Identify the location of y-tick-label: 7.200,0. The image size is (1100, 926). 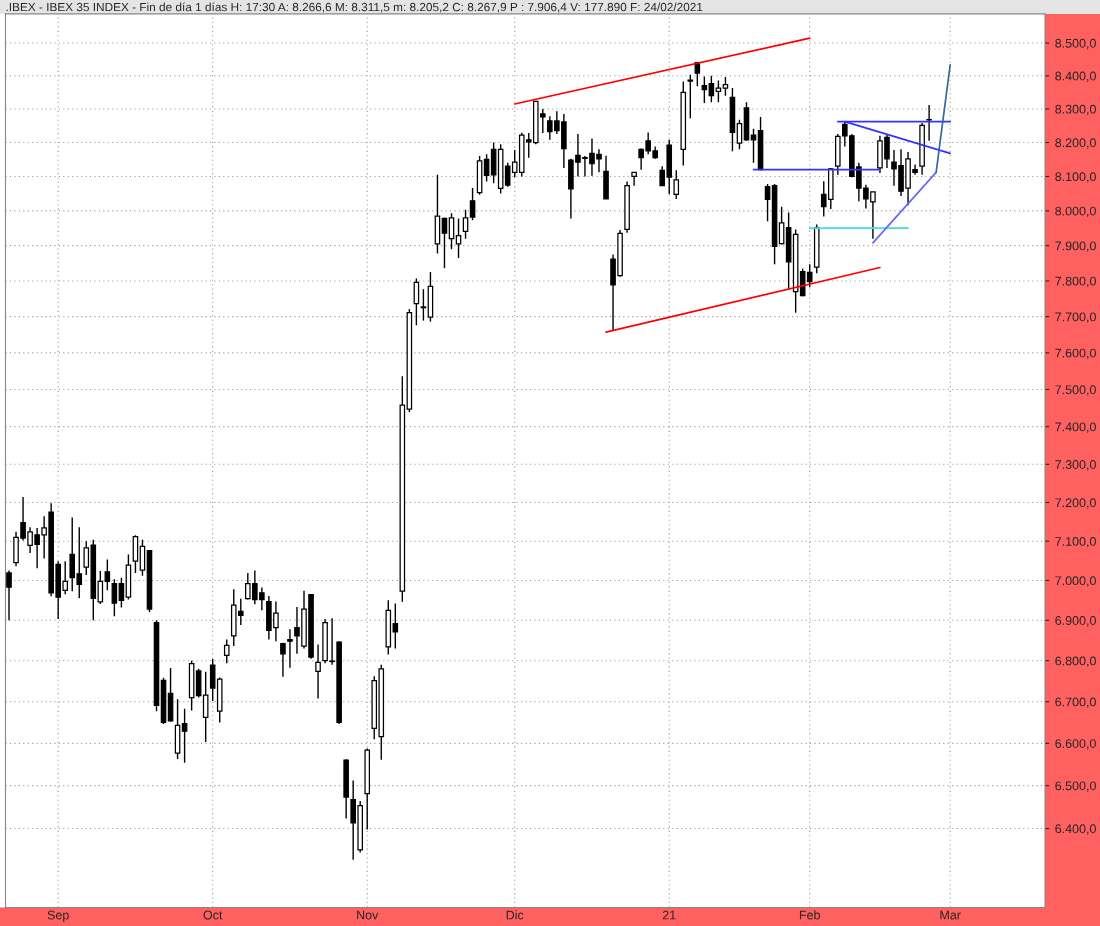
(1075, 503).